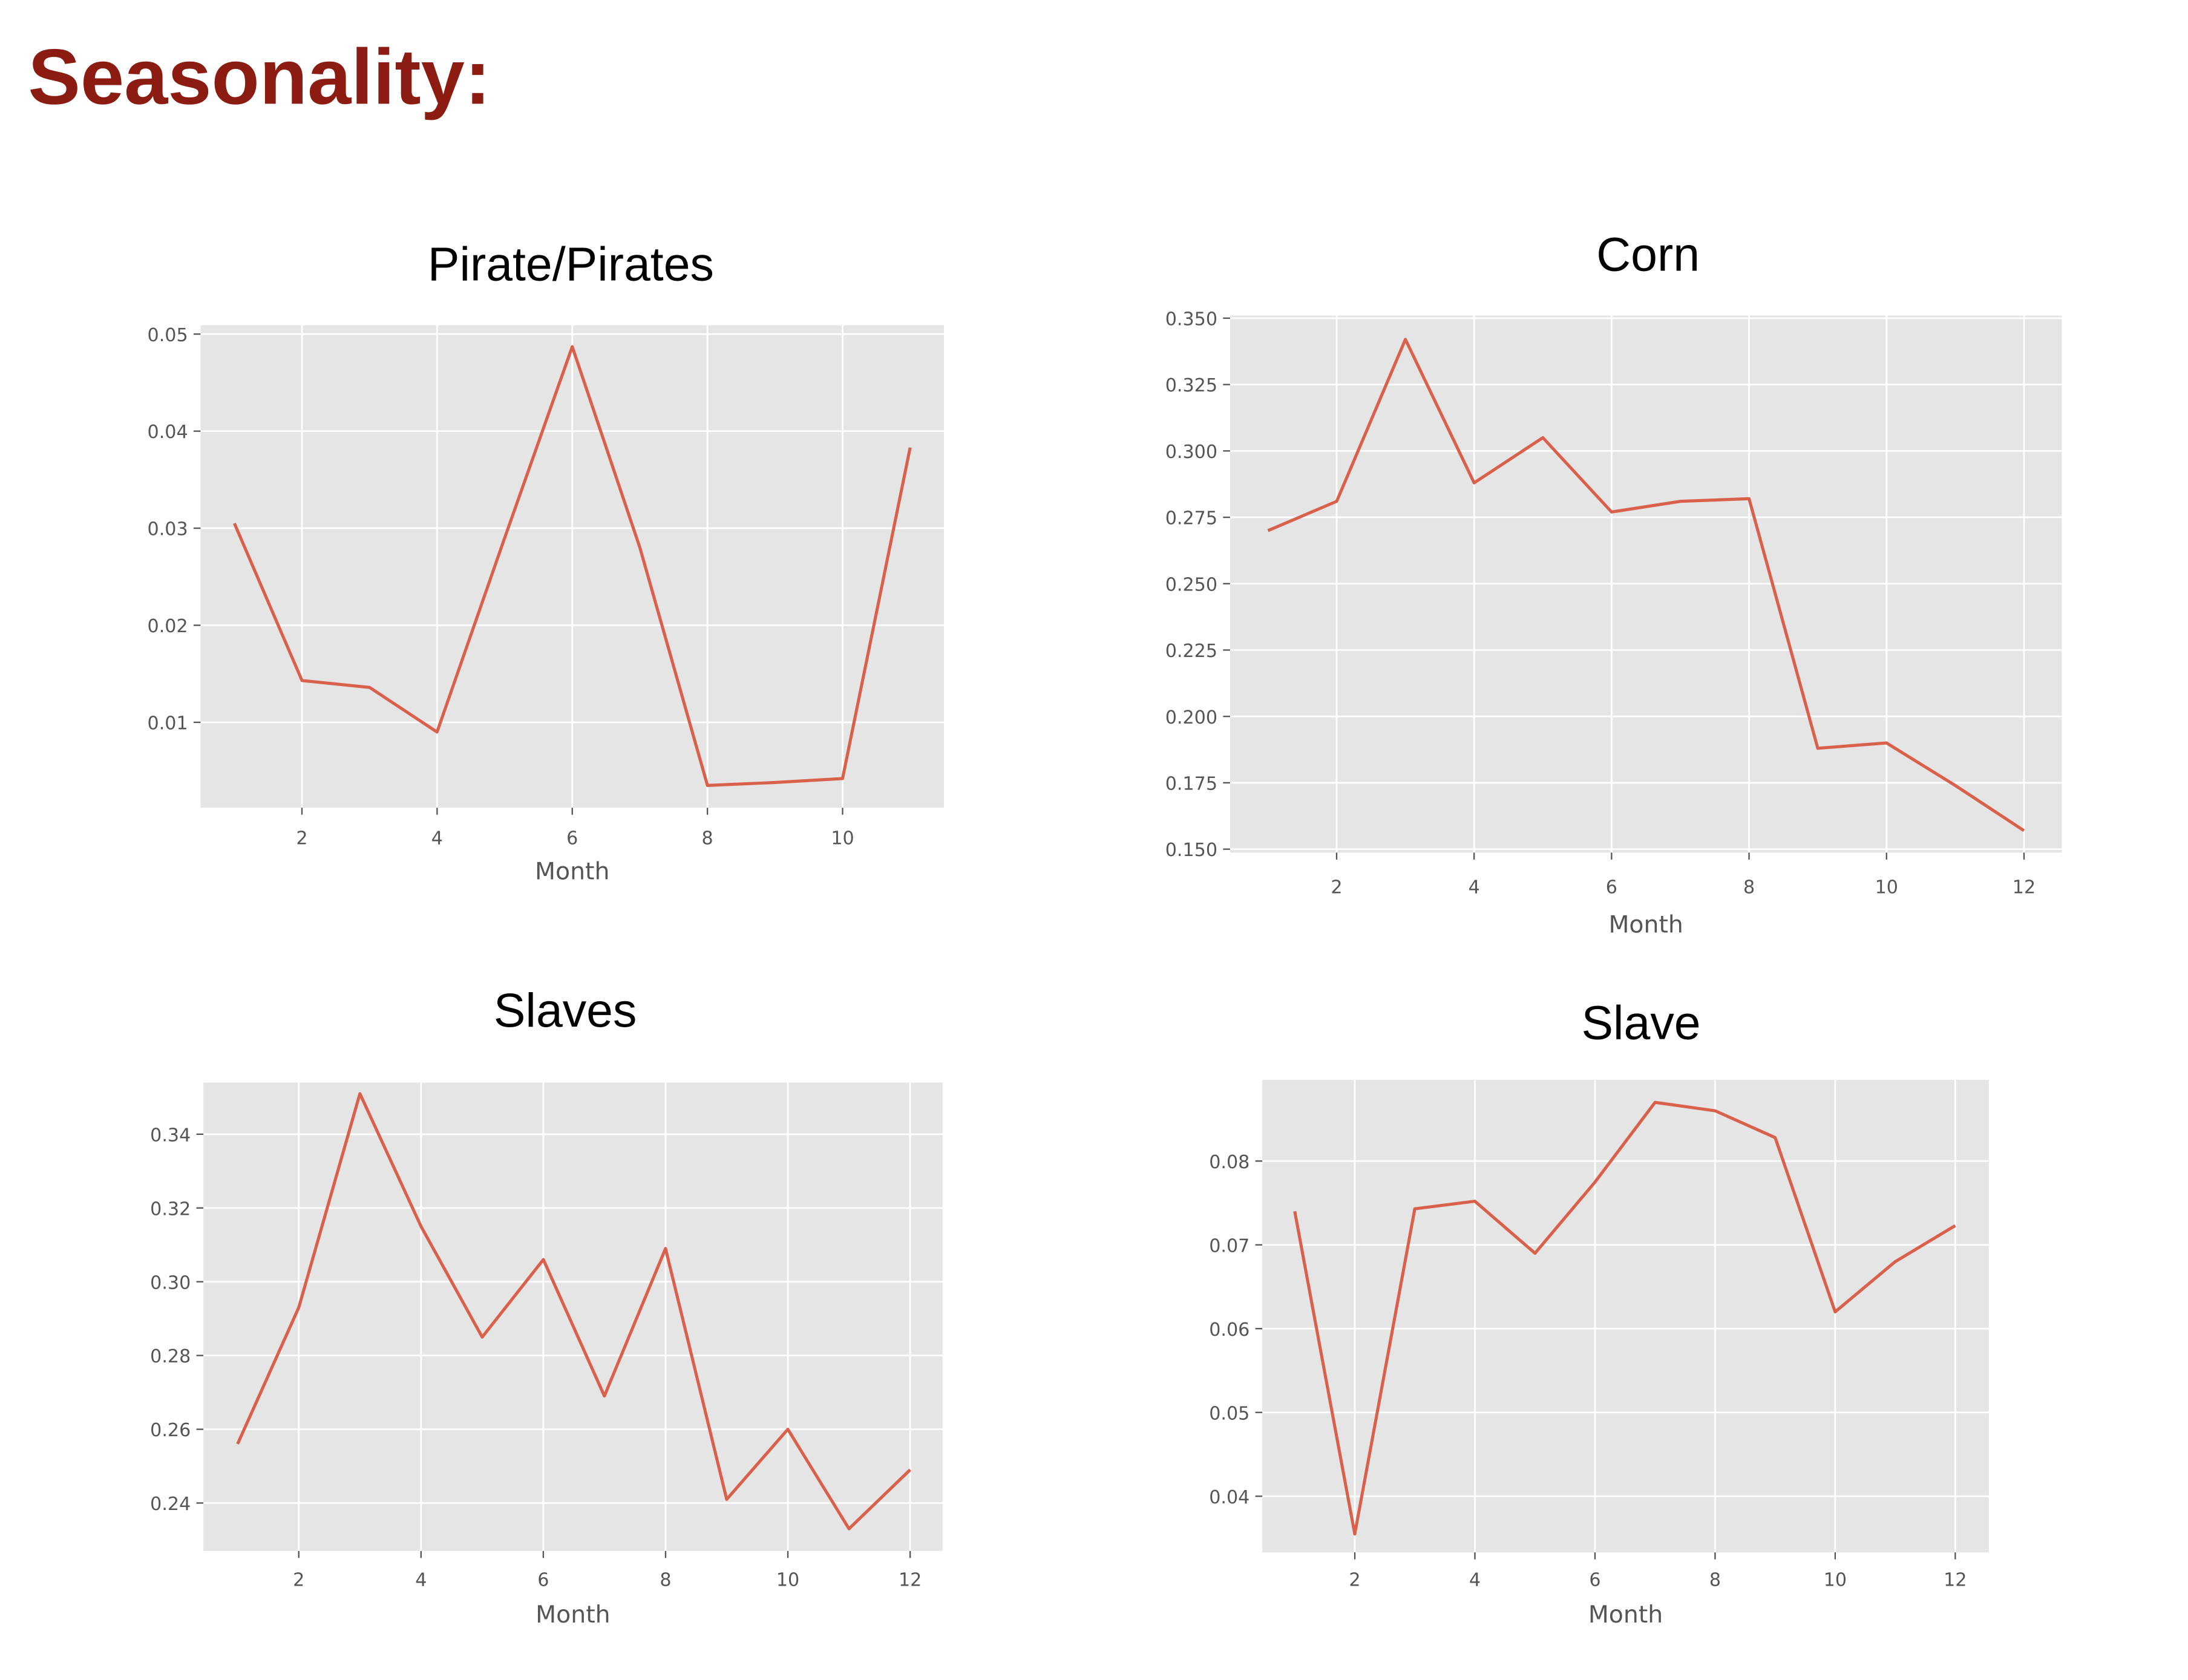 The width and height of the screenshot is (2188, 1680). Describe the element at coordinates (1191, 651) in the screenshot. I see `y-tick-label: 0.225` at that location.